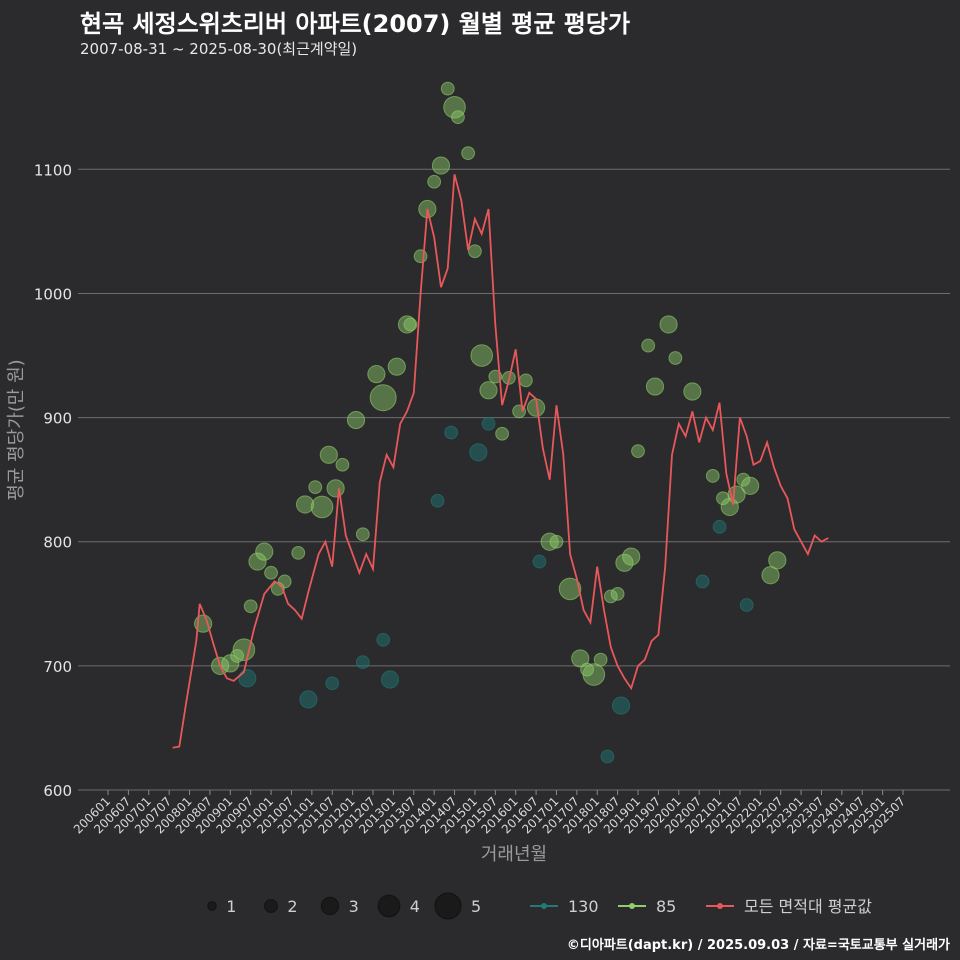 The image size is (960, 960). Describe the element at coordinates (292, 906) in the screenshot. I see `legend-size-label: 2` at that location.